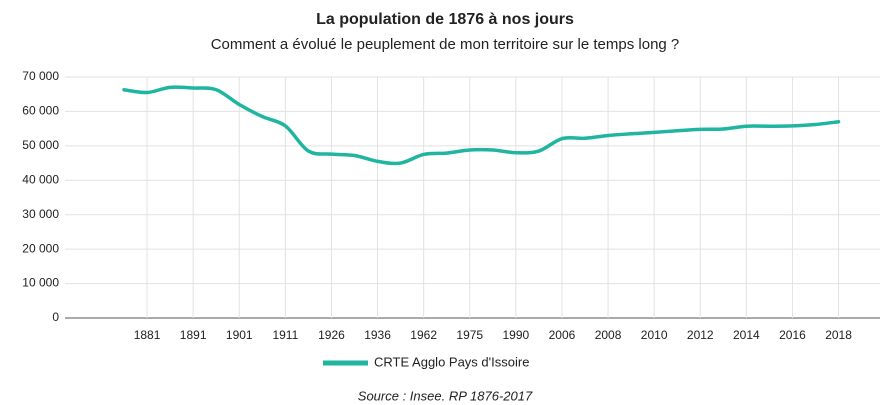 The image size is (889, 405). Describe the element at coordinates (445, 395) in the screenshot. I see `source: Source : Insee. RP 1876-2017` at that location.